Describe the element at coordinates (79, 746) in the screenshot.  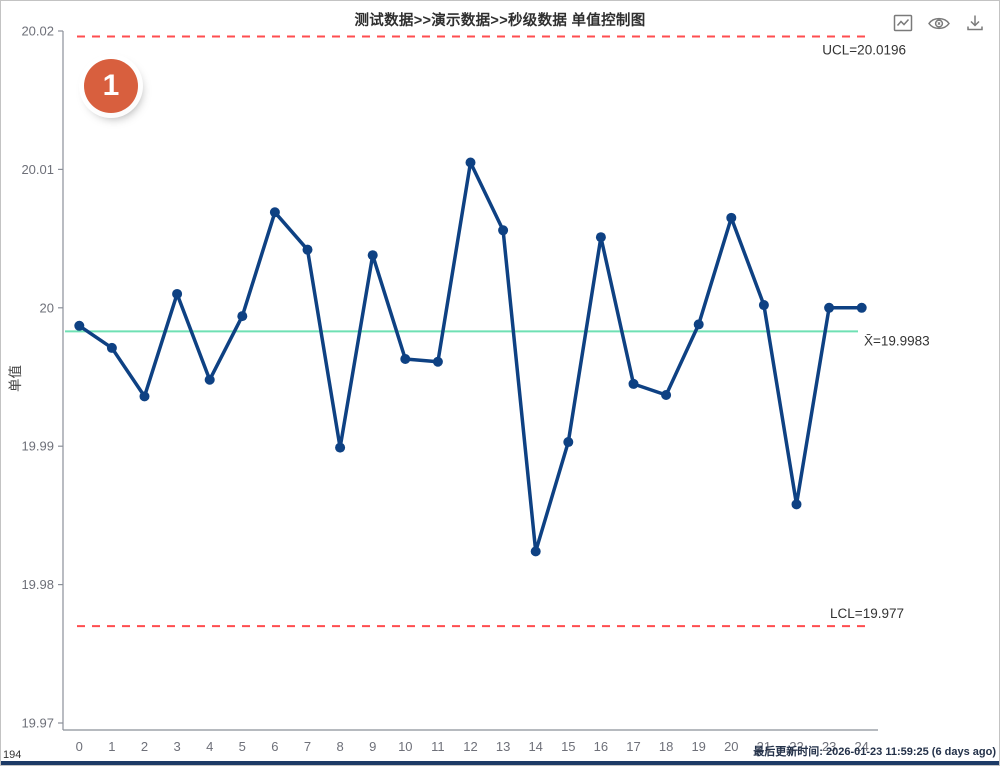
I see `x-tick-label: 0` at that location.